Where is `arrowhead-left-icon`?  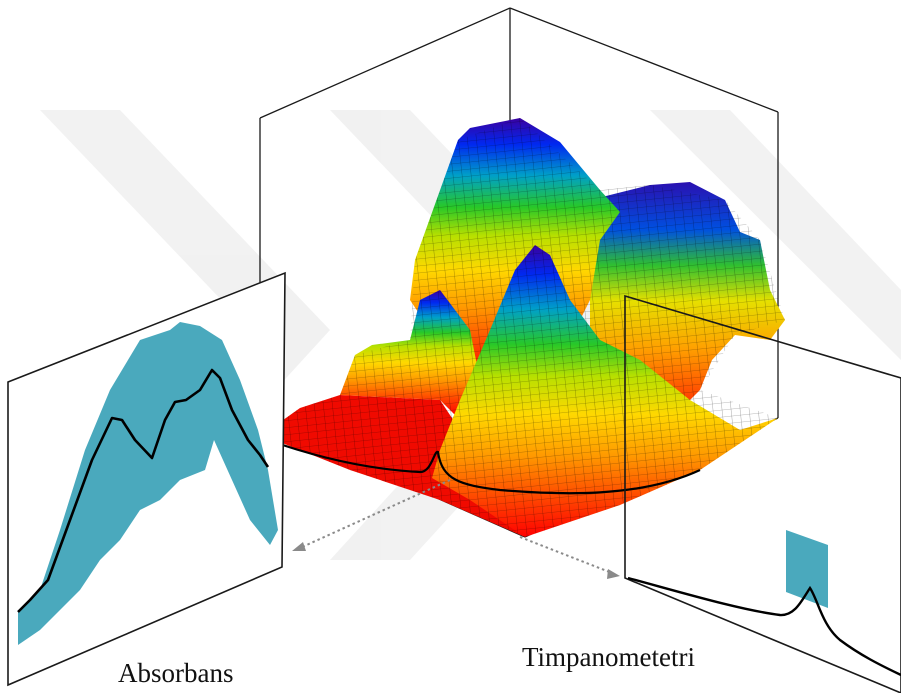 arrowhead-left-icon is located at coordinates (299, 546).